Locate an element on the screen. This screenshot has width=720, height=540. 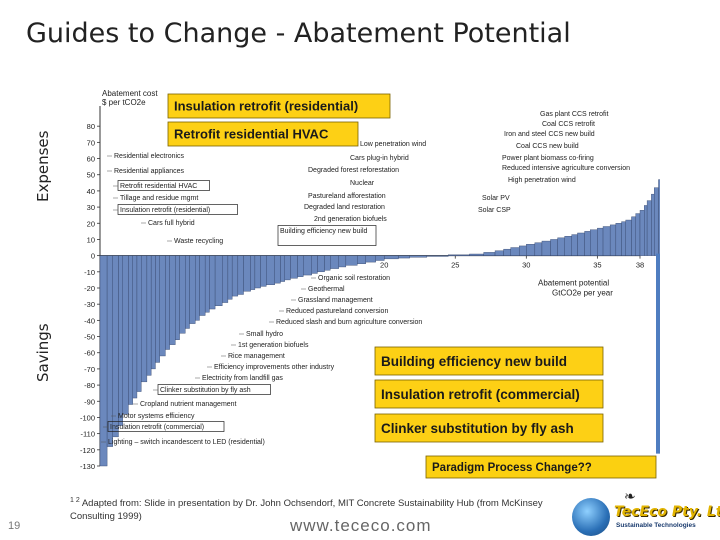
callout-insulation-residential-box is located at coordinates (279, 106).